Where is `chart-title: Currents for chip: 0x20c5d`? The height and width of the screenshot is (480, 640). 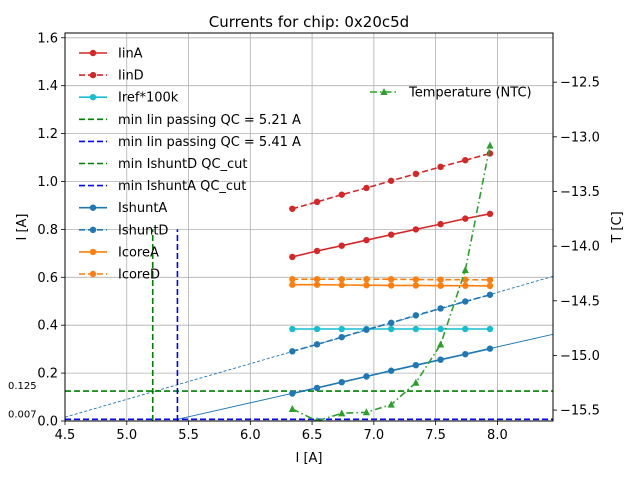 chart-title: Currents for chip: 0x20c5d is located at coordinates (309, 22).